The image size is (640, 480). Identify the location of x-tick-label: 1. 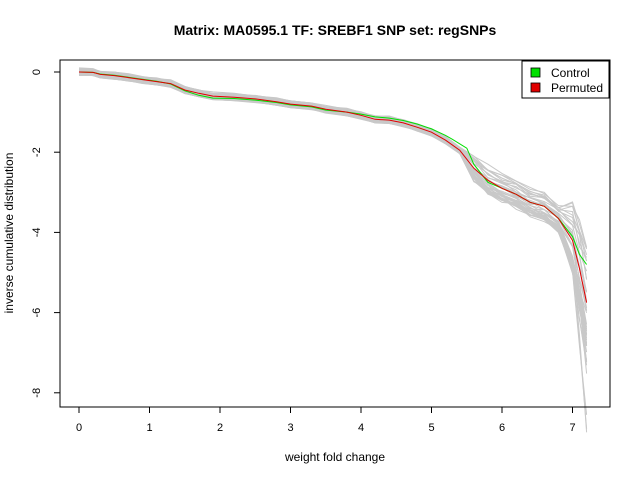
(149, 428).